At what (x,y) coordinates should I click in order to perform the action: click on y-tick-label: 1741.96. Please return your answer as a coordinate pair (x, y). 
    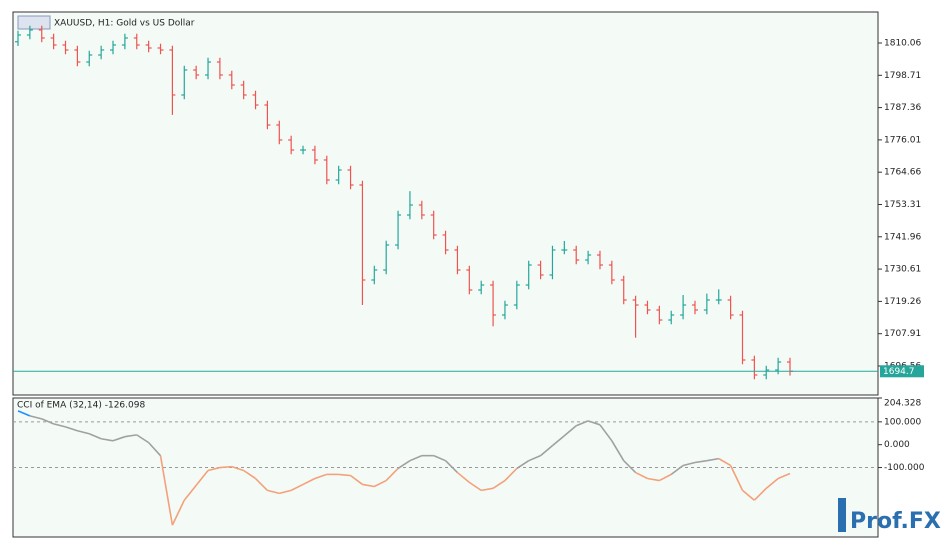
    Looking at the image, I should click on (902, 237).